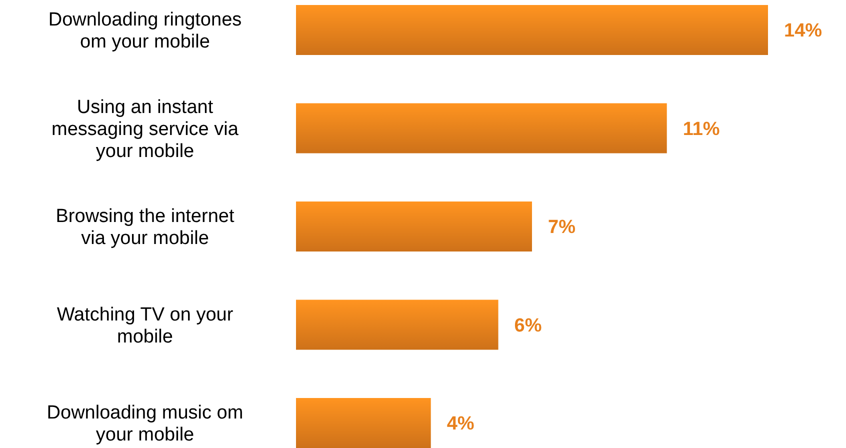 Image resolution: width=846 pixels, height=448 pixels. Describe the element at coordinates (145, 228) in the screenshot. I see `y-tick-label: Browsing the internet via your mobile` at that location.